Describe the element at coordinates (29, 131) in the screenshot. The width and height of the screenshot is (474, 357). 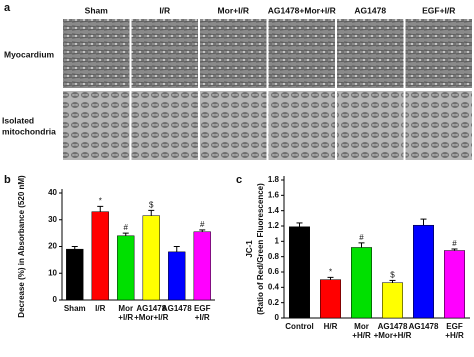
I see `row-label: mitochondria` at that location.